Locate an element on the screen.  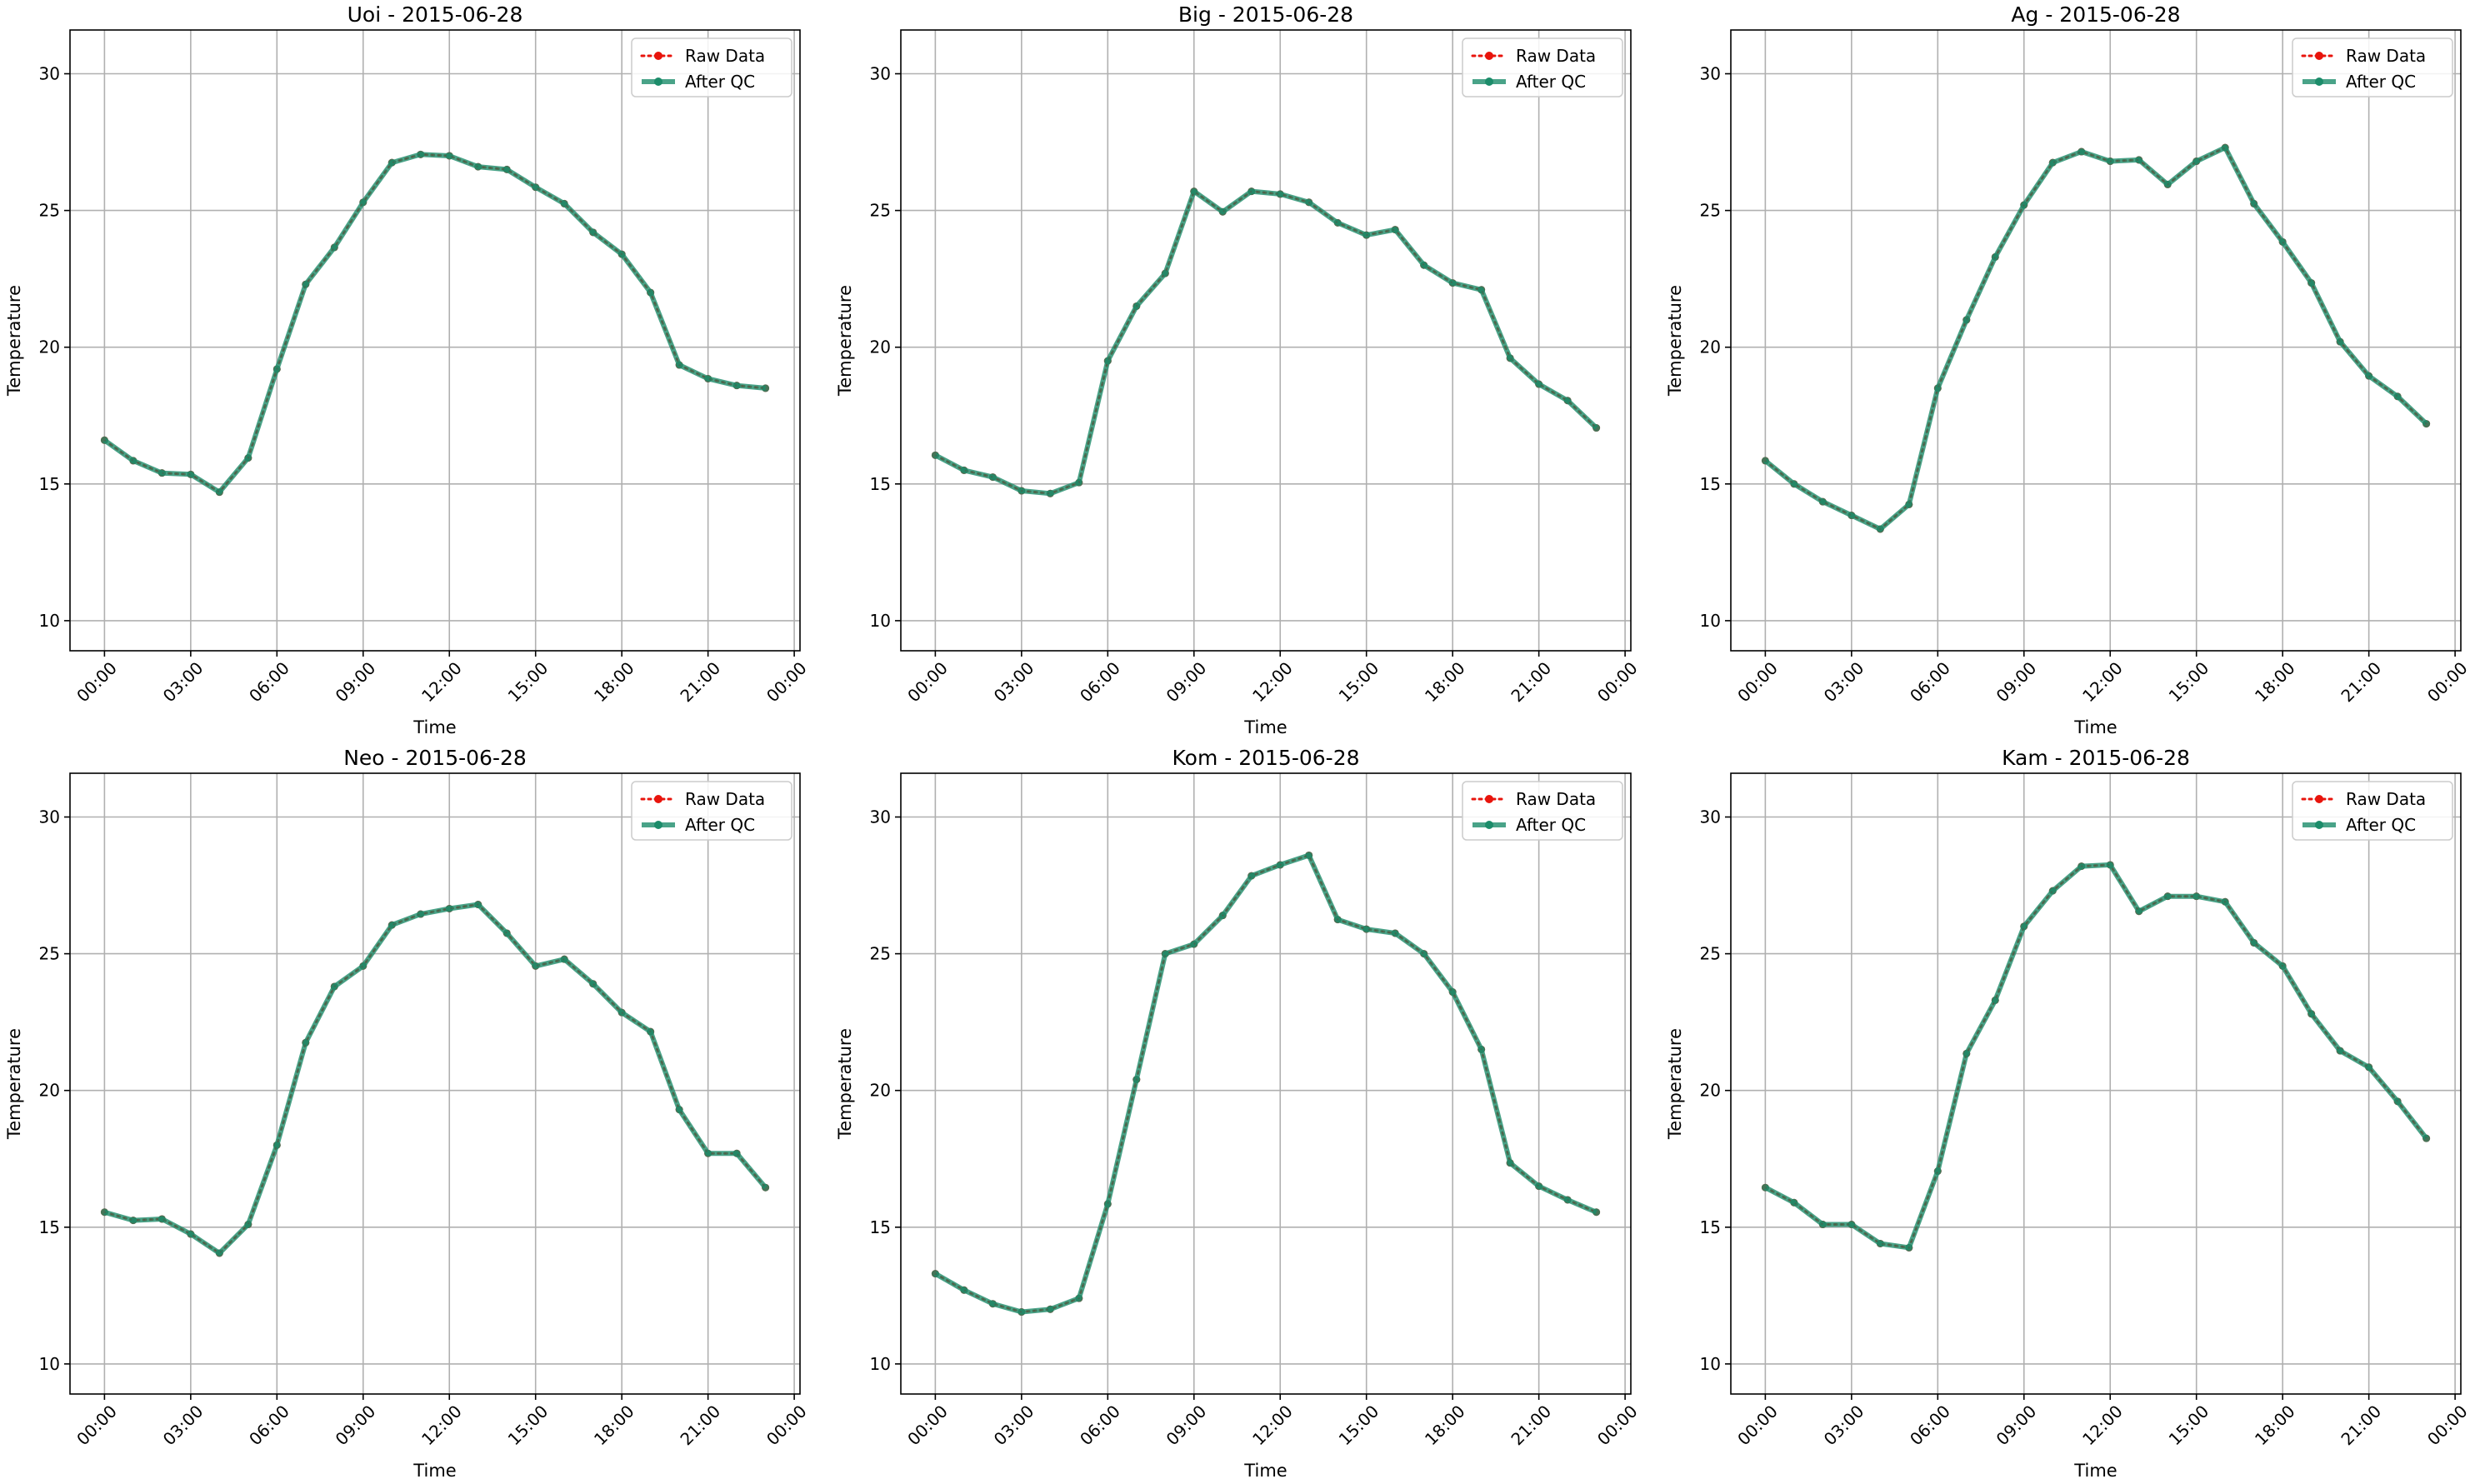
axes-background is located at coordinates (2096, 1083).